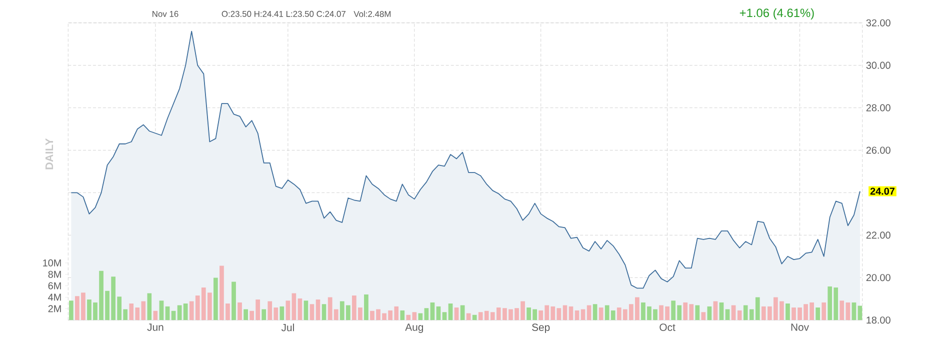 This screenshot has width=928, height=341. I want to click on y2-tick-label: 8M, so click(54, 274).